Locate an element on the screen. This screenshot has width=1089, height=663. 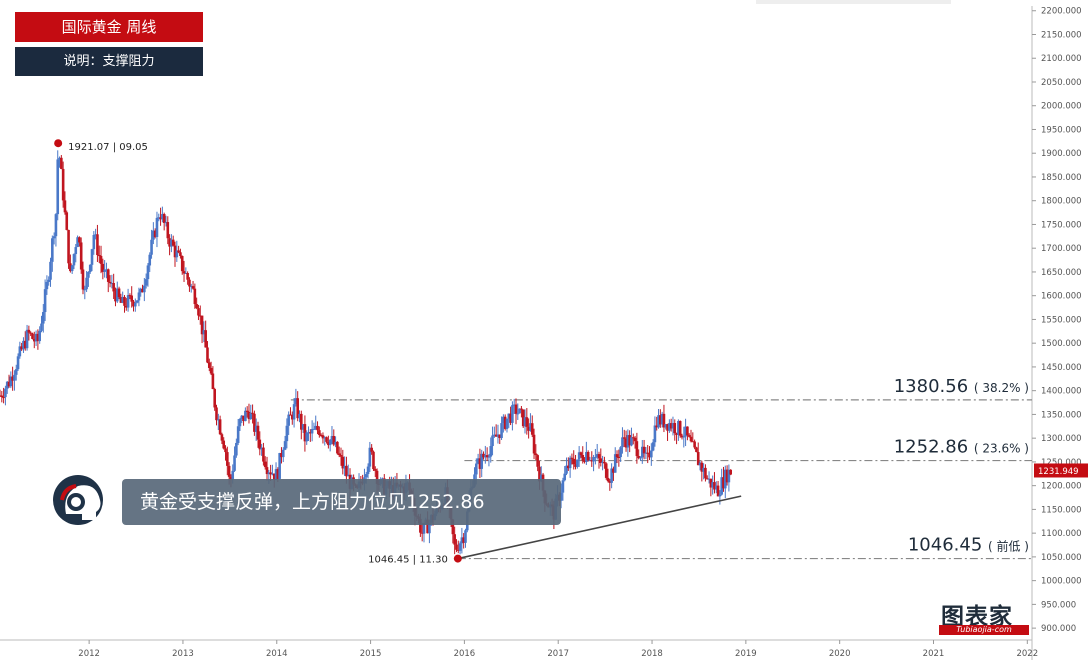
x-tick-label: 2017 is located at coordinates (558, 654).